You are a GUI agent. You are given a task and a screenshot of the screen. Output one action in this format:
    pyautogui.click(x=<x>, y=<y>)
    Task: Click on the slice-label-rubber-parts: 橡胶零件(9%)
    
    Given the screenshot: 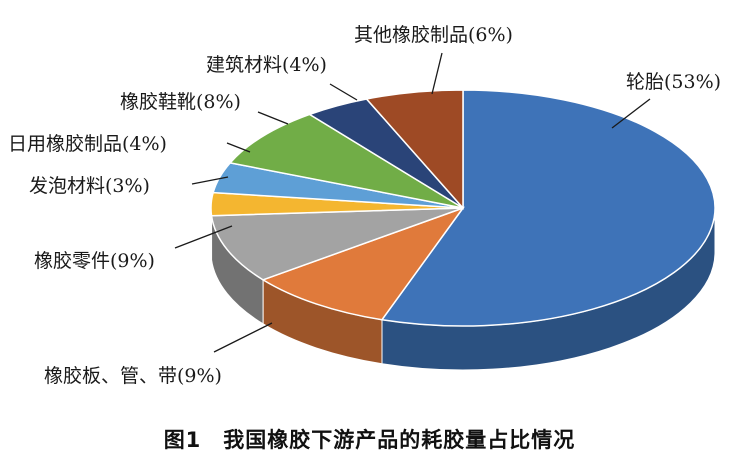 What is the action you would take?
    pyautogui.click(x=94, y=261)
    